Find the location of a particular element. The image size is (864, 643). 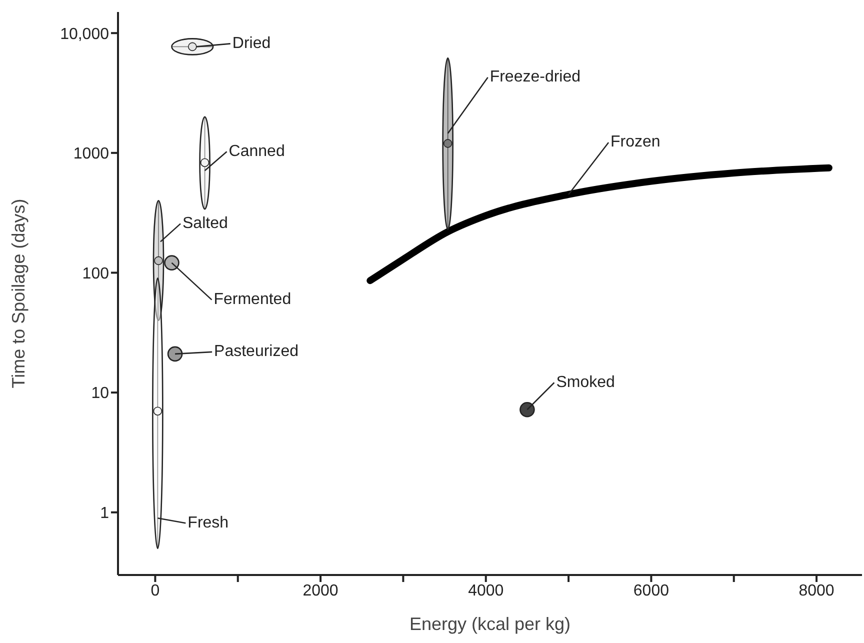

x-tick-label: 2000 is located at coordinates (320, 591).